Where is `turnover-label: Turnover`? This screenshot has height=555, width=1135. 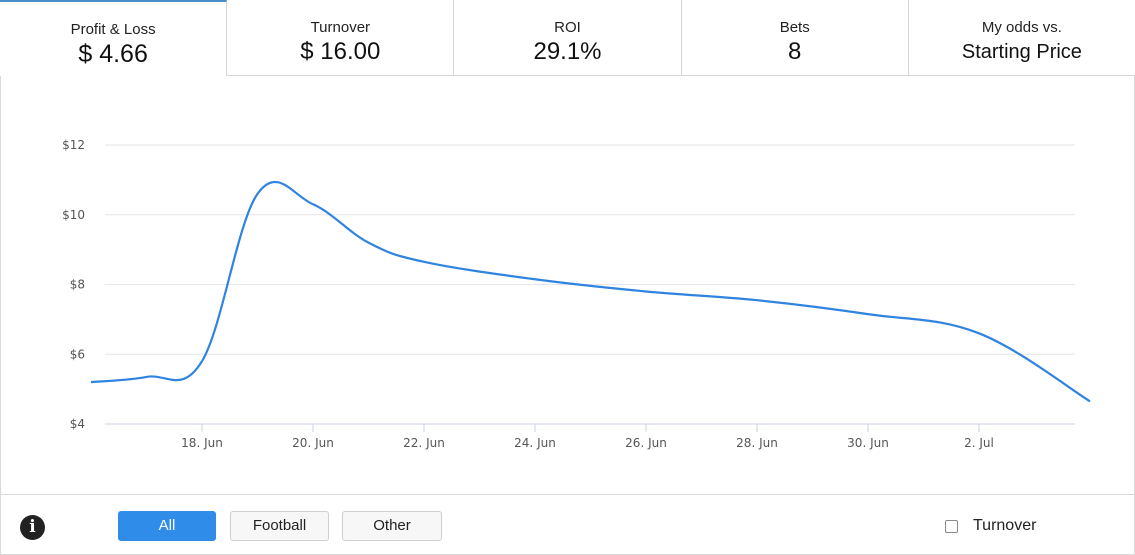 turnover-label: Turnover is located at coordinates (1005, 525).